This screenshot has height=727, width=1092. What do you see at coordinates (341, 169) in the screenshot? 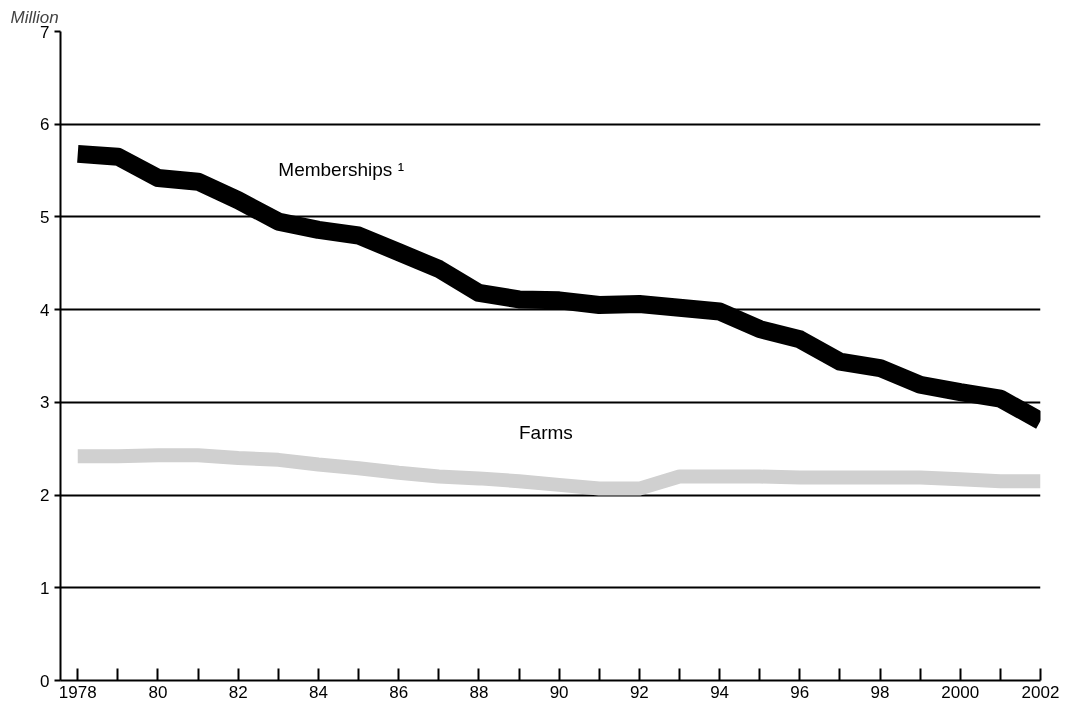
I see `series-label: Memberships ¹` at bounding box center [341, 169].